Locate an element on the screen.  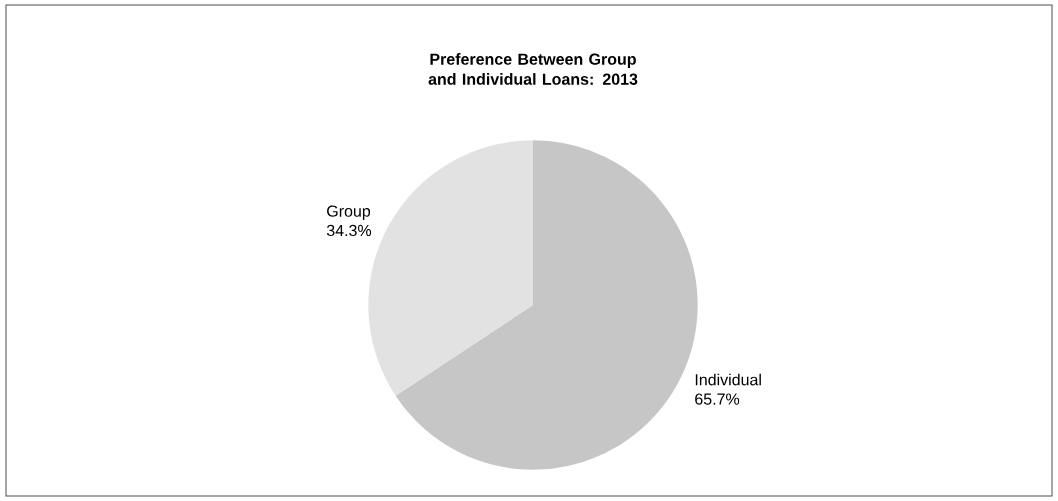
slice-label: Individual is located at coordinates (728, 379).